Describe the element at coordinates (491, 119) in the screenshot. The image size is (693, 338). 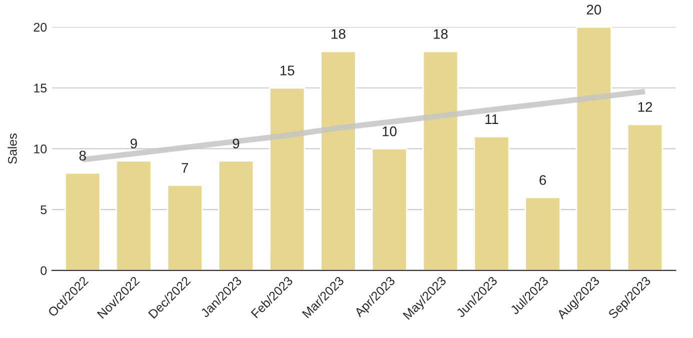
I see `data-label: 11` at that location.